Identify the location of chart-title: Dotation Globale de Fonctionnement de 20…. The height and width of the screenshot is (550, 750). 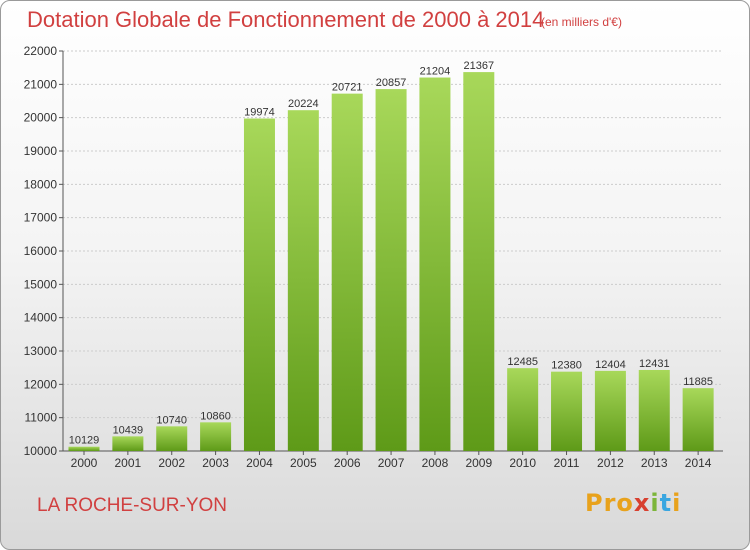
(286, 19).